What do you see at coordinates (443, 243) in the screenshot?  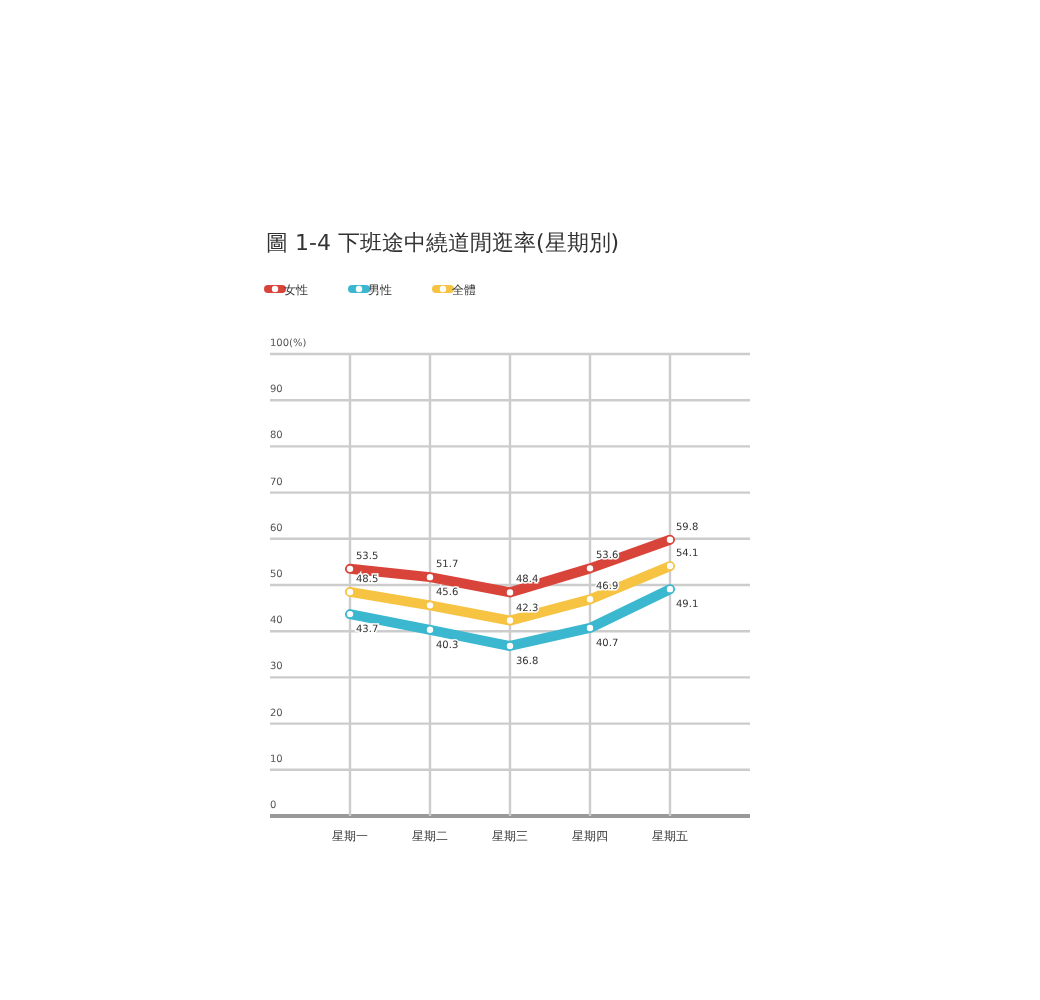 I see `chart-title: 圖 1-4 下班途中繞道閒逛率(星期別)` at bounding box center [443, 243].